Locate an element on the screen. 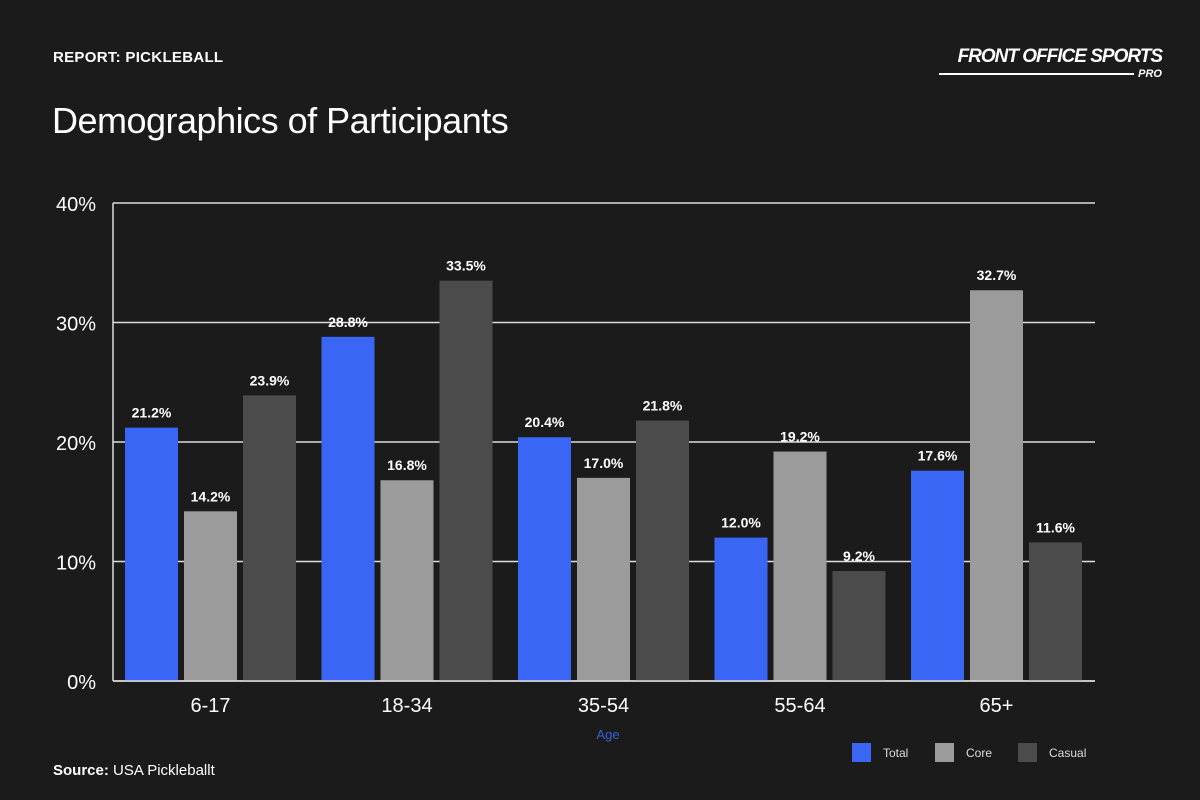  legend-label: Total is located at coordinates (895, 753).